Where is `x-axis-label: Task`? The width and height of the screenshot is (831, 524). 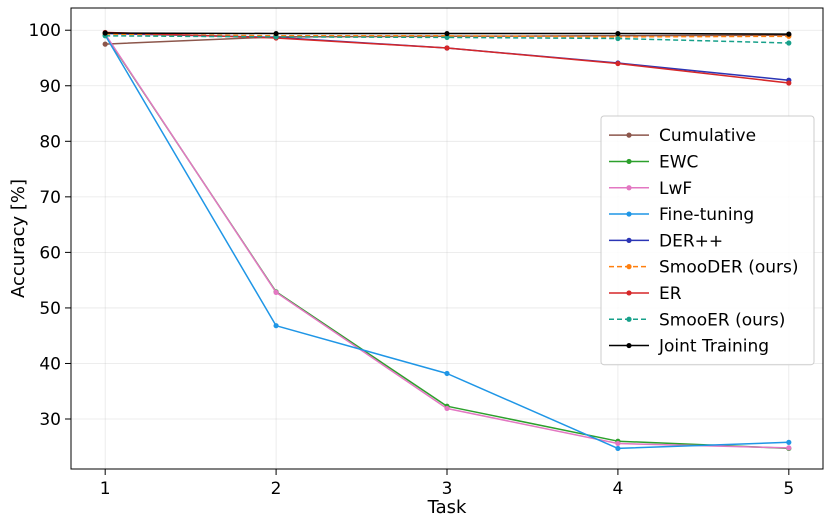
x-axis-label: Task is located at coordinates (447, 507).